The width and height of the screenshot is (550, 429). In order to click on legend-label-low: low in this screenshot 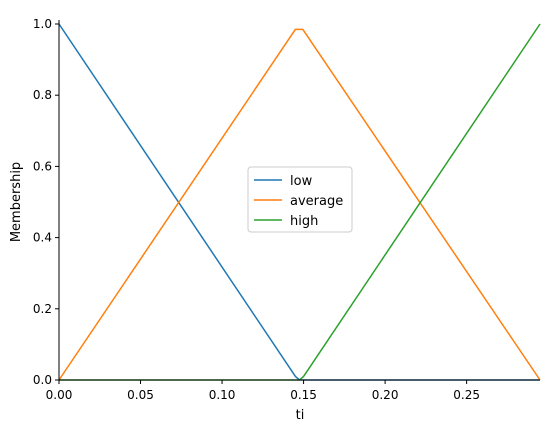, I will do `click(301, 181)`.